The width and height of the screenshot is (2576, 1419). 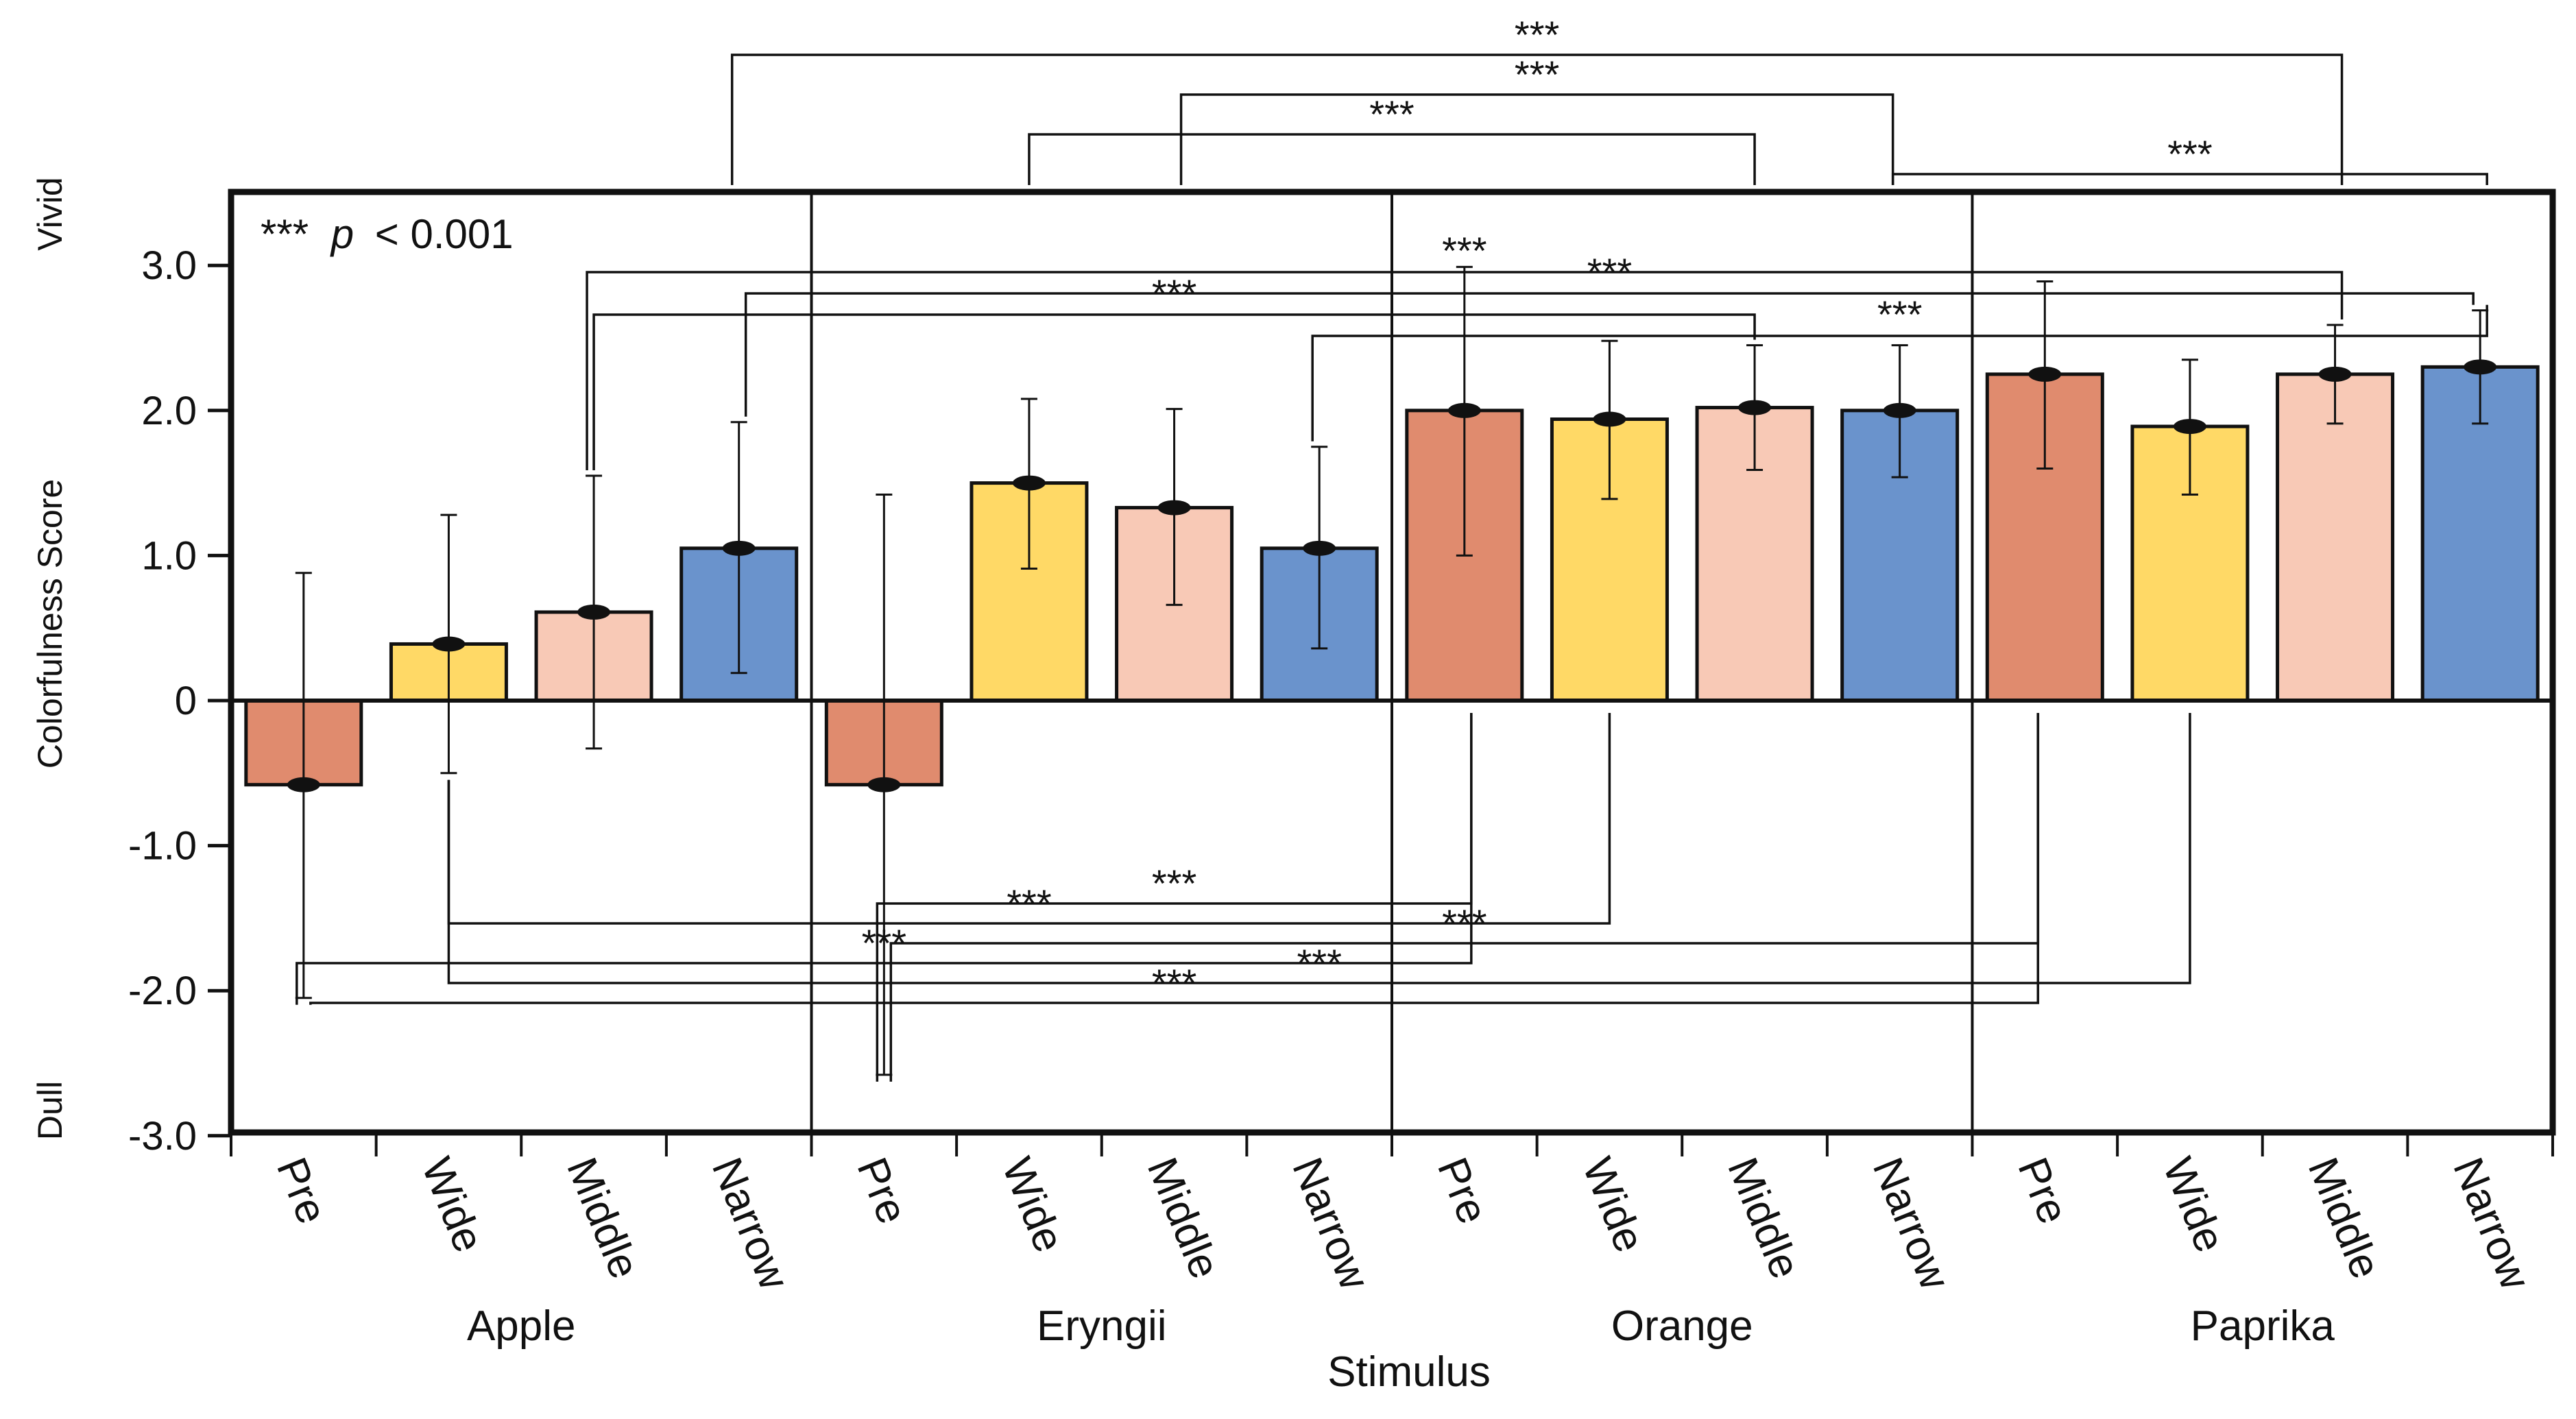 What do you see at coordinates (285, 234) in the screenshot?
I see `legend-stars: ***` at bounding box center [285, 234].